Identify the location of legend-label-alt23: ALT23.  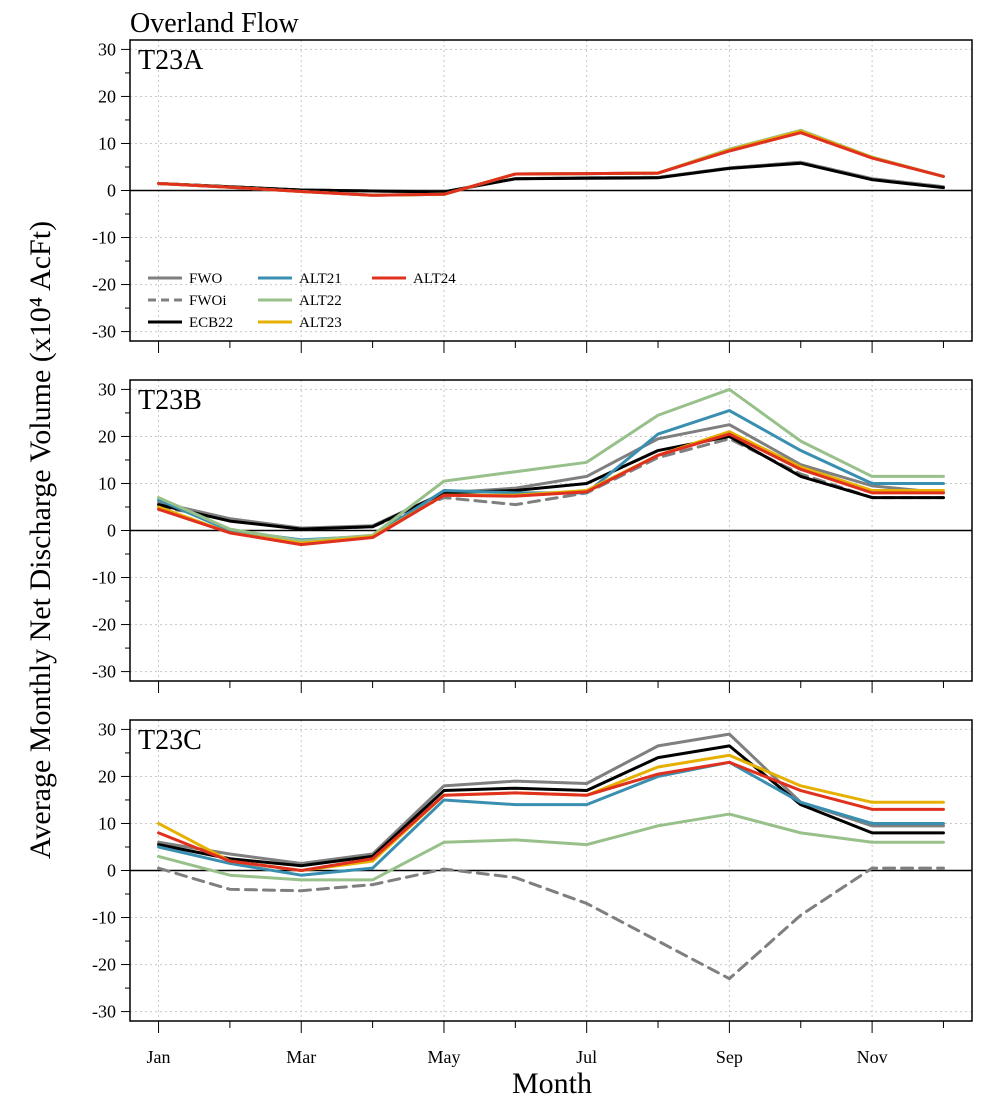
(320, 323).